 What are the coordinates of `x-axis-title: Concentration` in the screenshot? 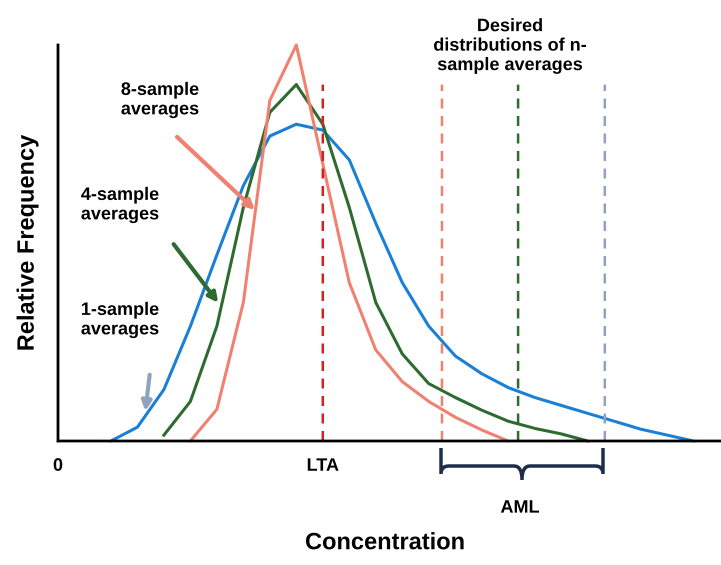 It's located at (385, 541).